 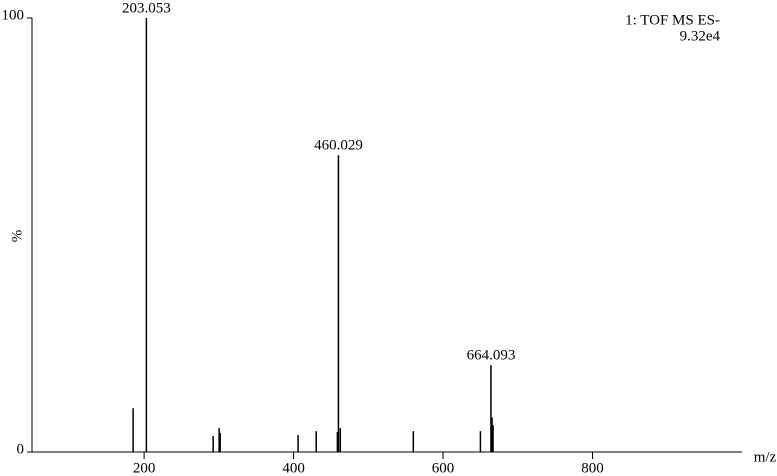 What do you see at coordinates (293, 468) in the screenshot?
I see `x-tick-label: 400` at bounding box center [293, 468].